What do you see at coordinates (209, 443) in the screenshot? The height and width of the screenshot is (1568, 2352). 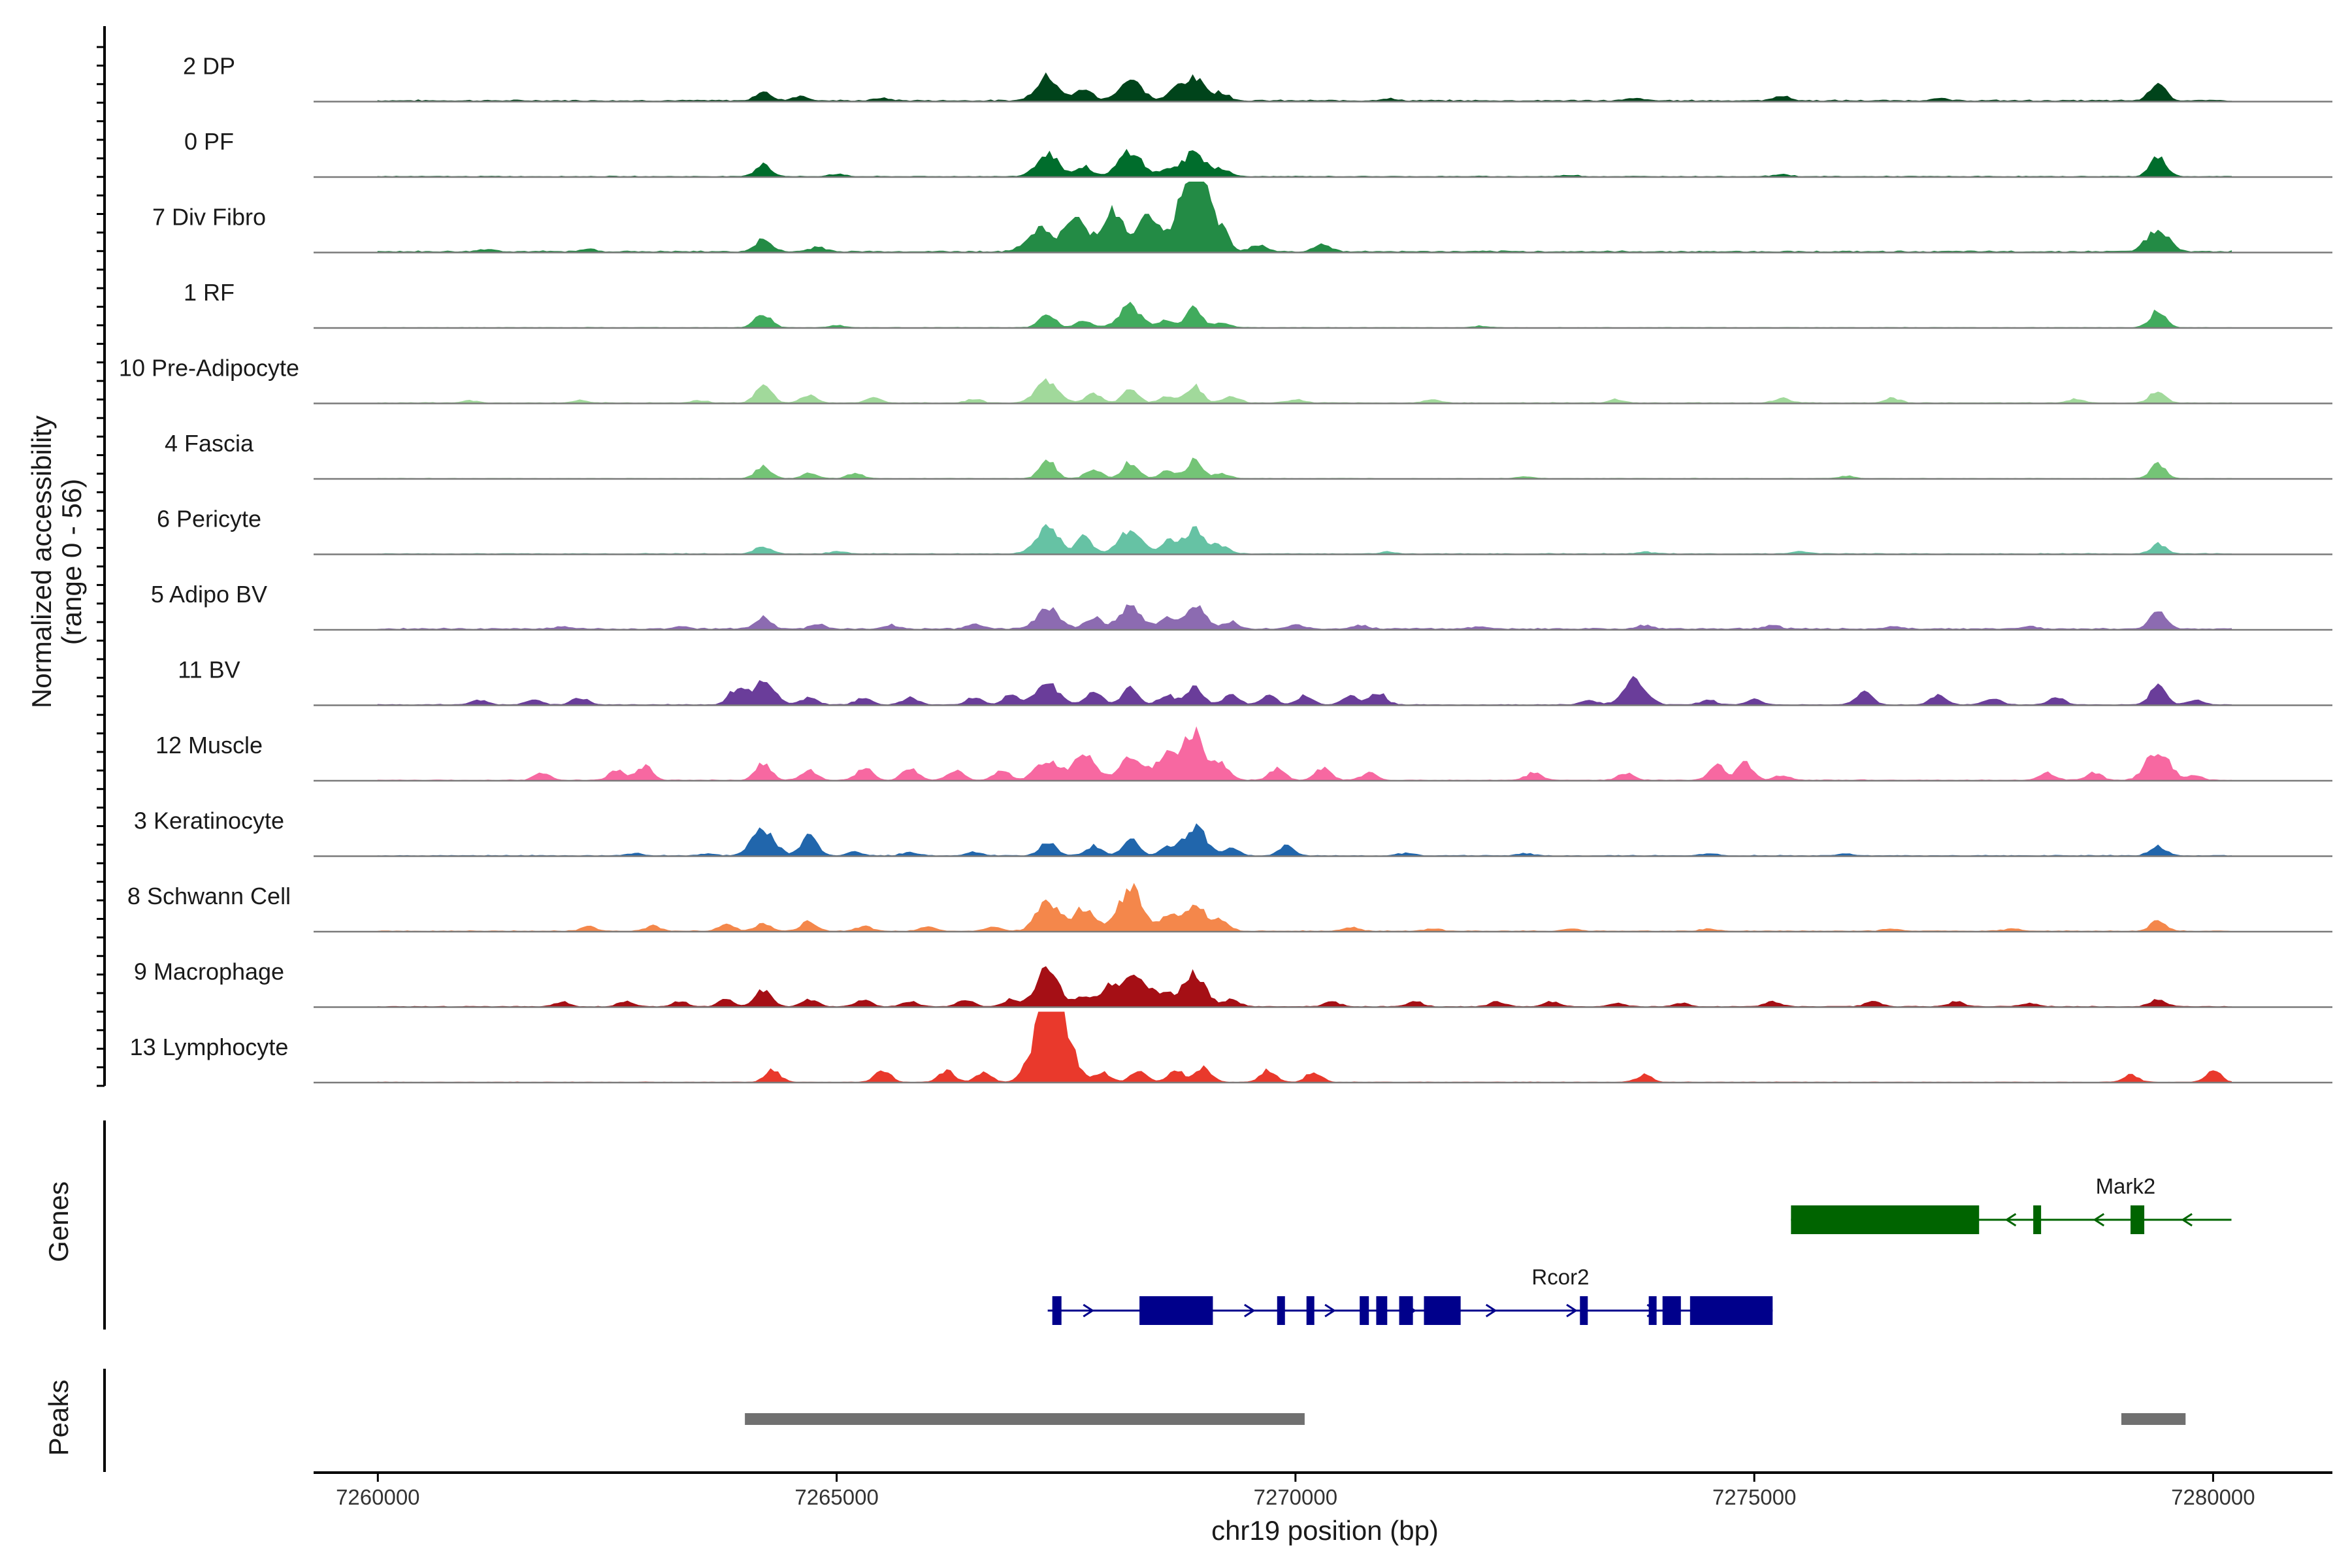 I see `track-label: 4 Fascia` at bounding box center [209, 443].